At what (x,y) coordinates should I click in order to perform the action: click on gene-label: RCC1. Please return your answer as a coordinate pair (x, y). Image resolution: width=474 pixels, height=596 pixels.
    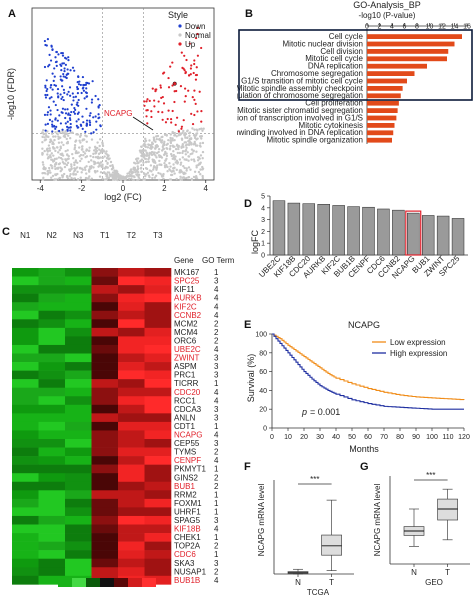
    Looking at the image, I should click on (185, 400).